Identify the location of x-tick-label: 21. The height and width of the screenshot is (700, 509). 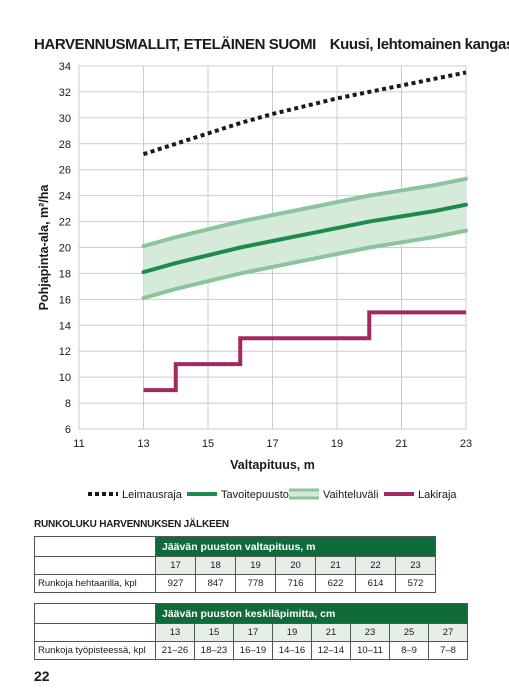
(401, 444).